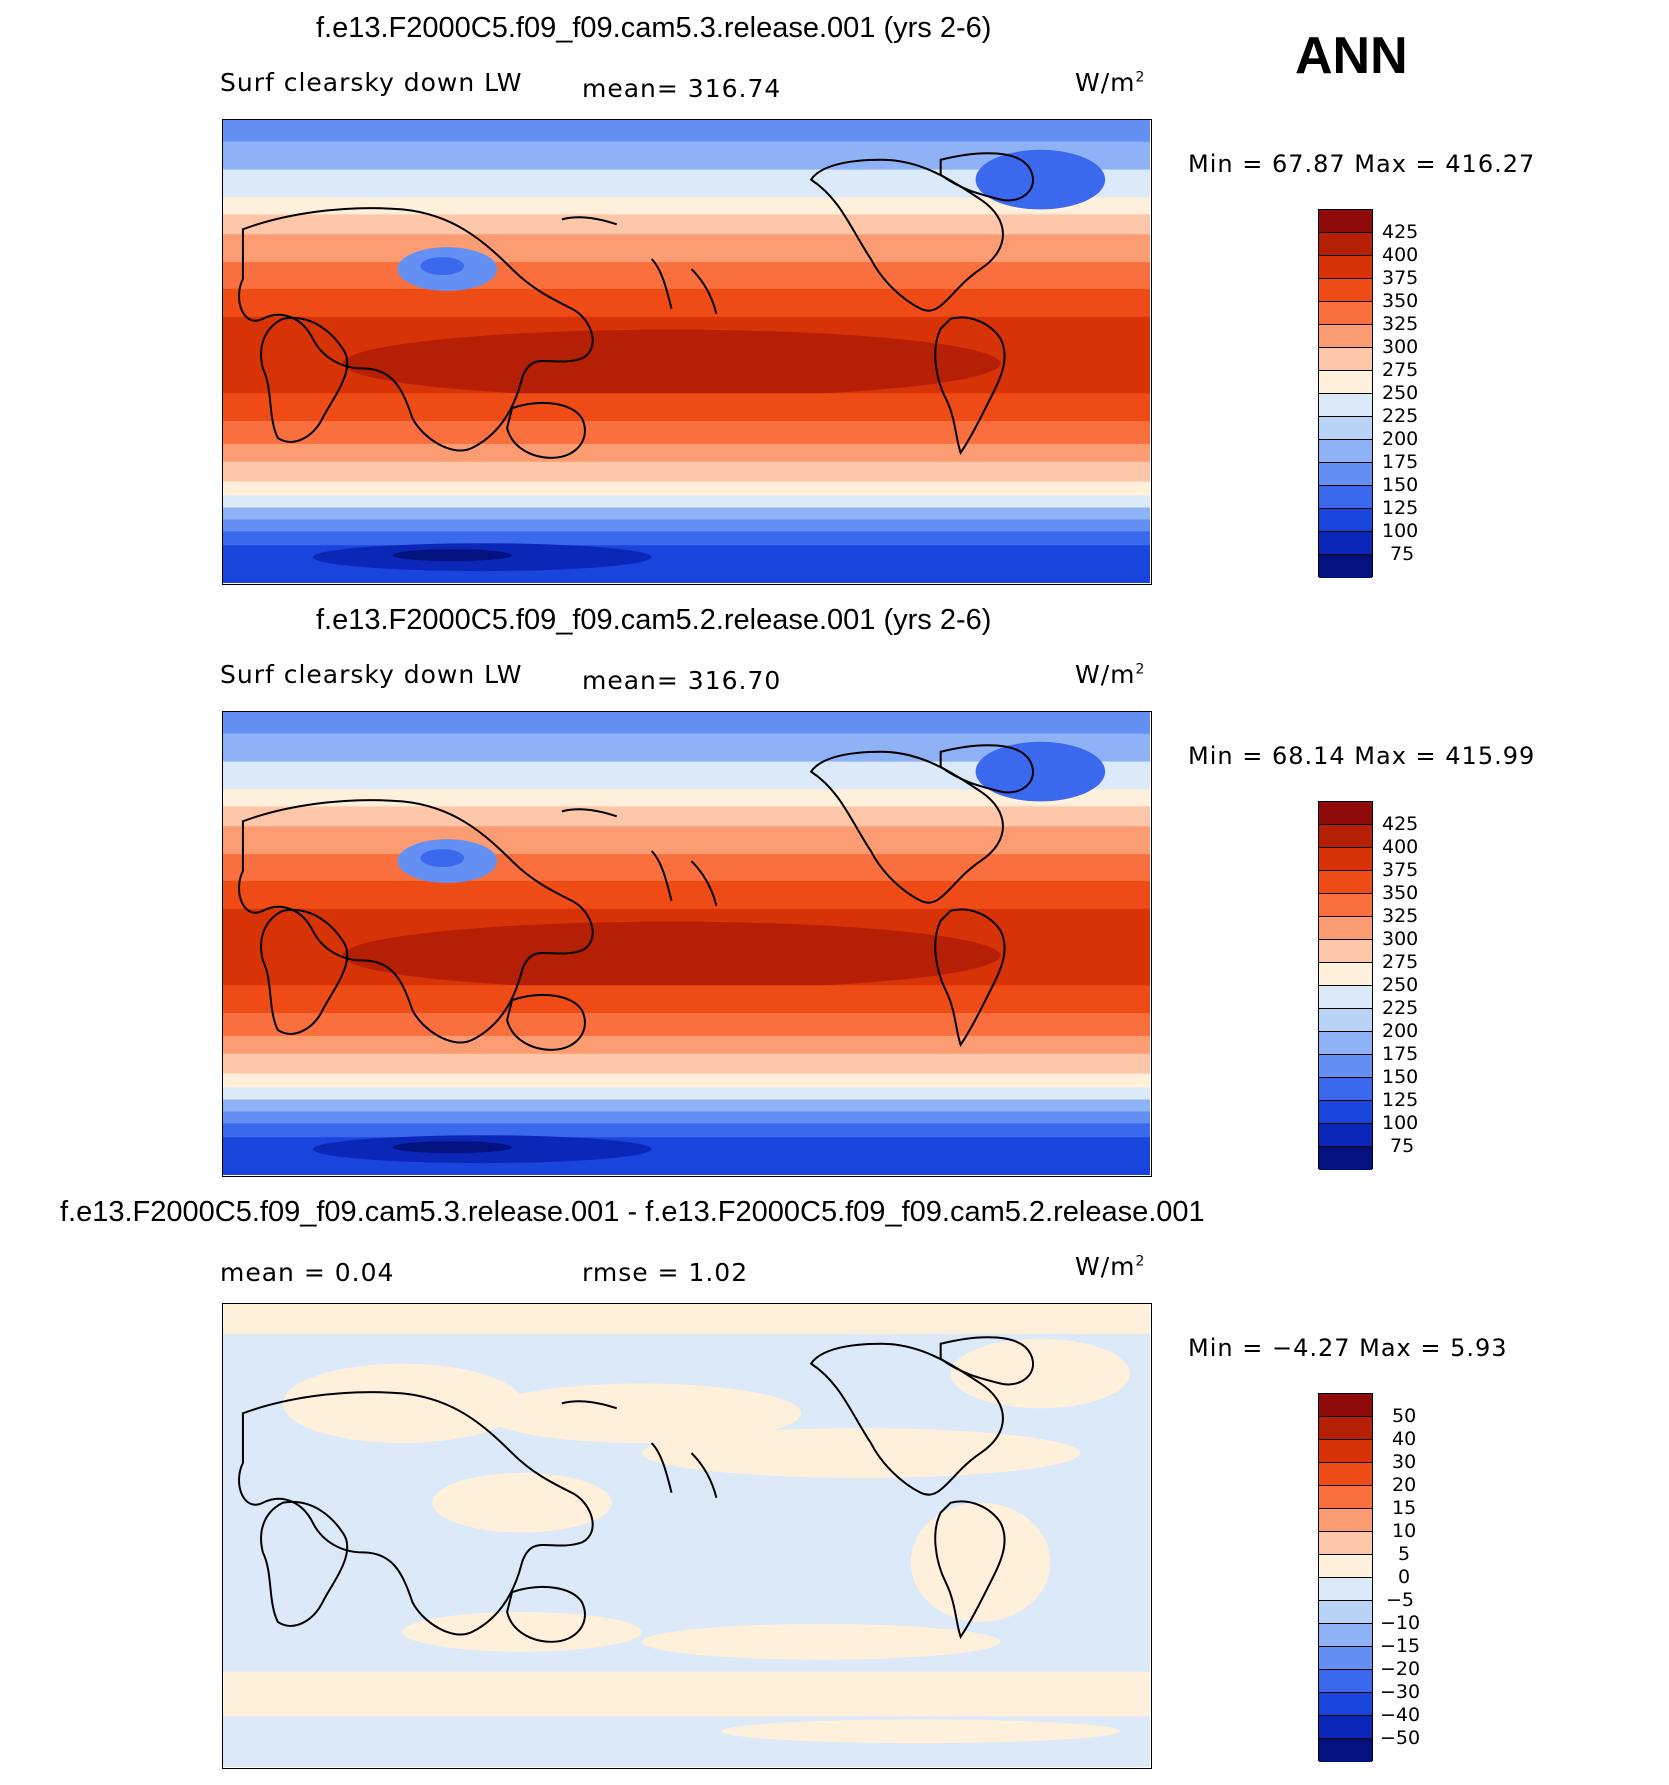 This screenshot has width=1669, height=1785. What do you see at coordinates (1404, 1485) in the screenshot?
I see `panel-3-tick: 20` at bounding box center [1404, 1485].